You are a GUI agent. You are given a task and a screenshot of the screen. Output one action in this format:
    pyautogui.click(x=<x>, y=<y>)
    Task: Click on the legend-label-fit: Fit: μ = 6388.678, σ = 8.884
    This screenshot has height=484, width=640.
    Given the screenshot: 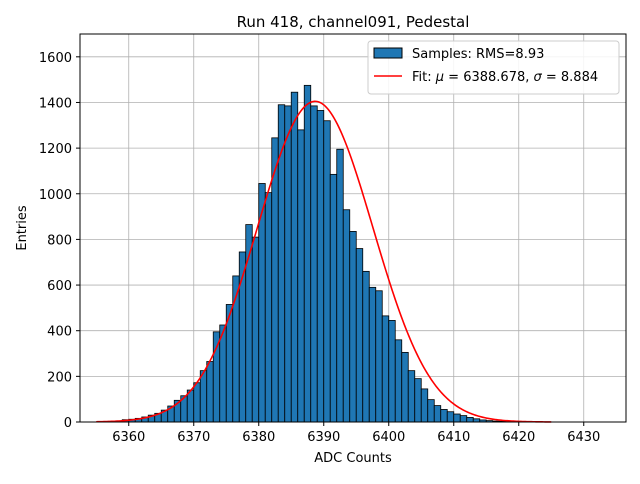 What is the action you would take?
    pyautogui.click(x=505, y=77)
    